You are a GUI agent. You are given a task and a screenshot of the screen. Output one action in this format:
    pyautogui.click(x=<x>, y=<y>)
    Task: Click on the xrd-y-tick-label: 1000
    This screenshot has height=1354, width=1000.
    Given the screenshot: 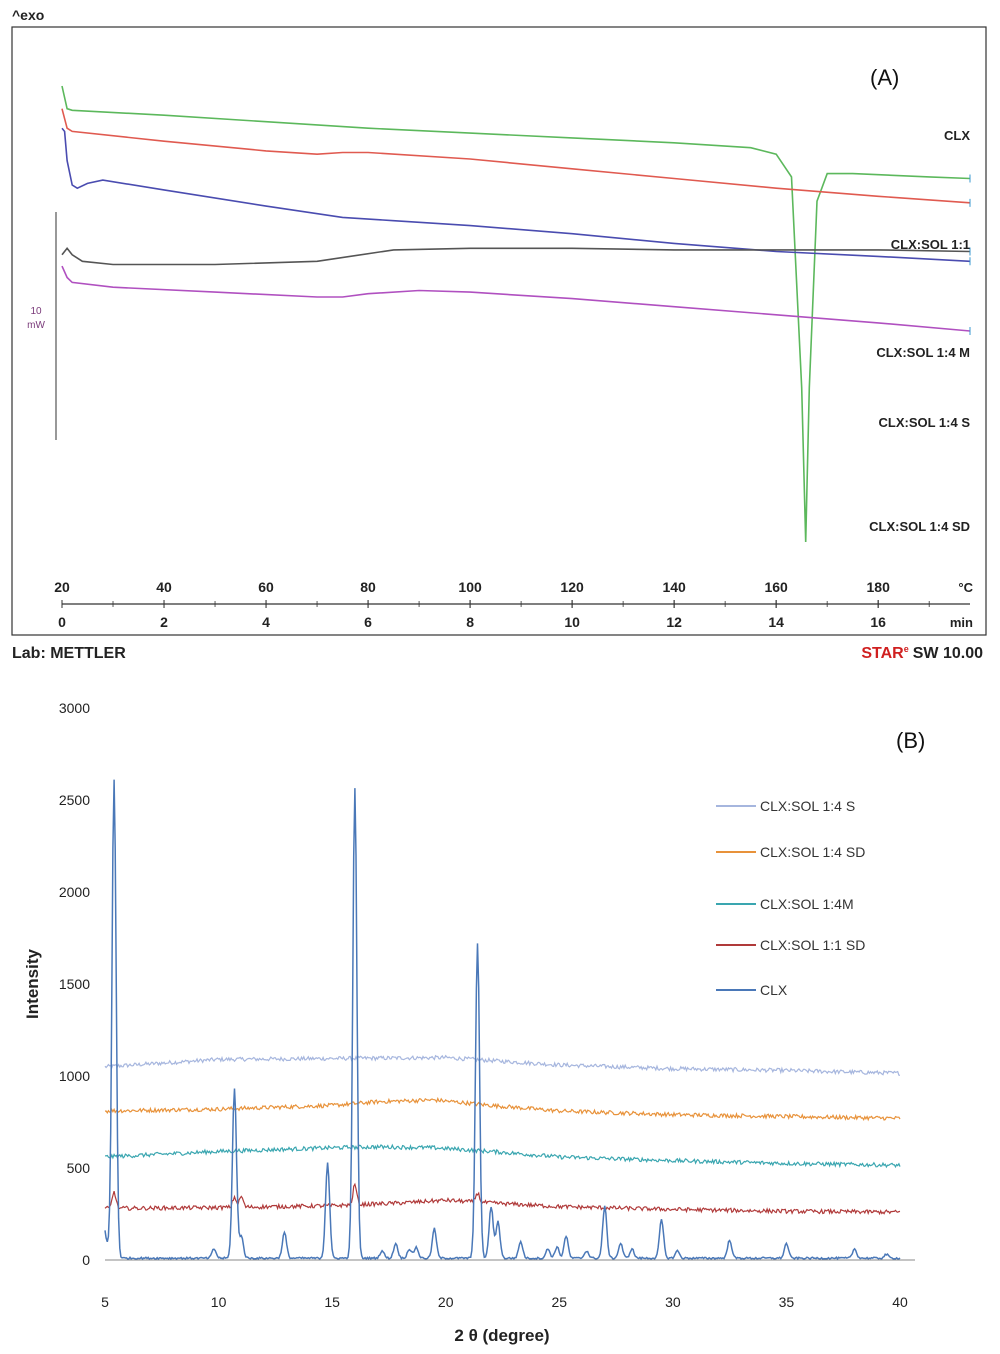 What is the action you would take?
    pyautogui.click(x=74, y=1076)
    